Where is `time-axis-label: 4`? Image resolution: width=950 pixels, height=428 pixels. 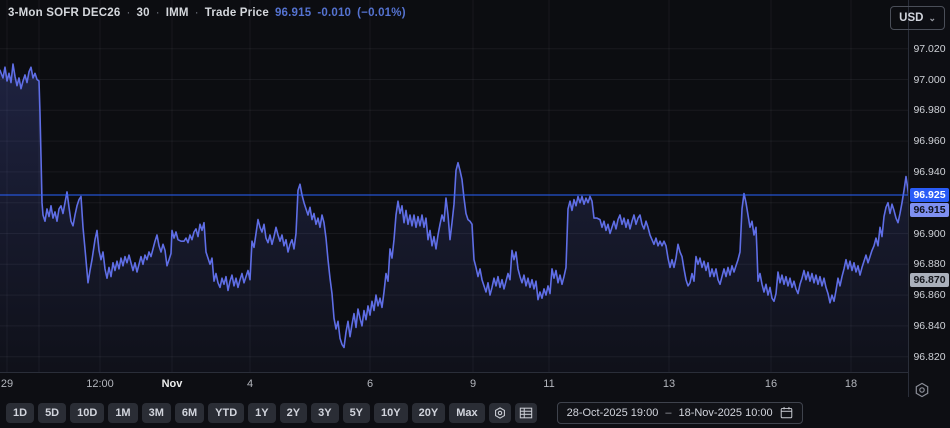
time-axis-label: 4 is located at coordinates (250, 384).